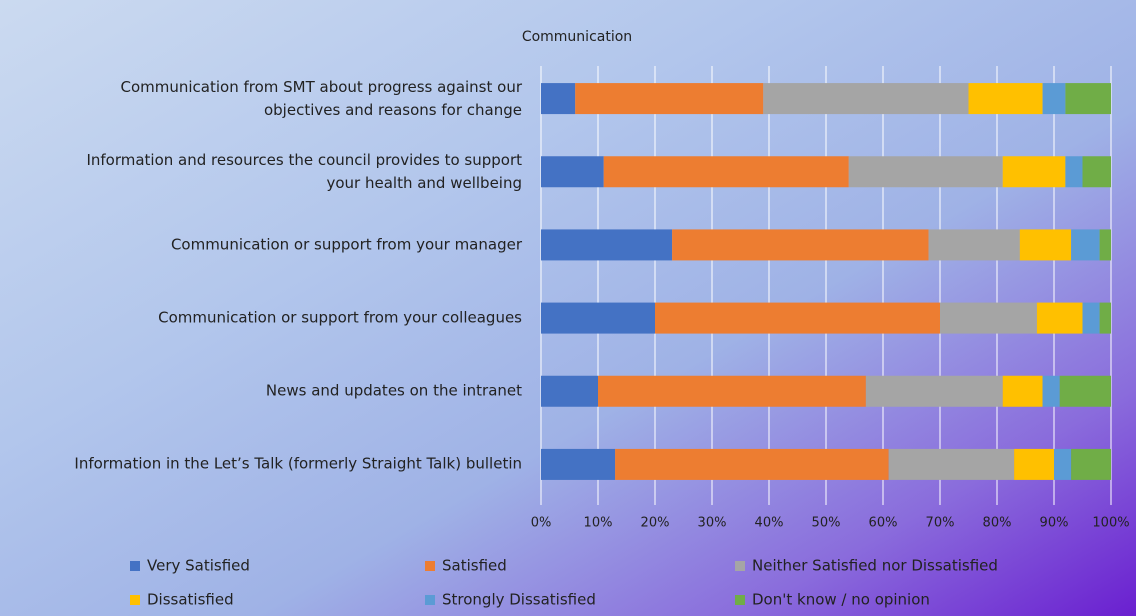  I want to click on x-tick-label: 80%, so click(997, 523).